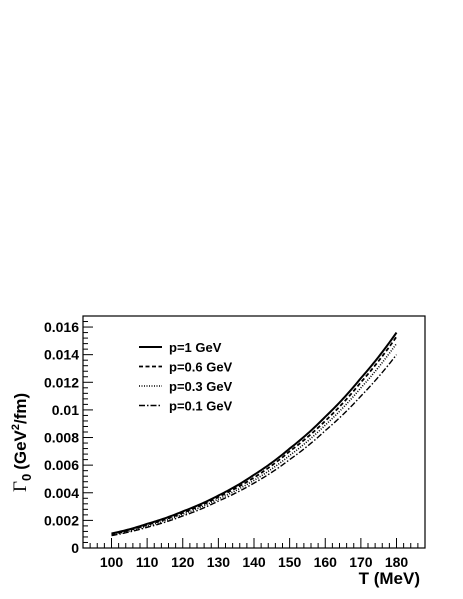 This screenshot has width=463, height=599. Describe the element at coordinates (147, 562) in the screenshot. I see `x-tick-label: 110` at that location.